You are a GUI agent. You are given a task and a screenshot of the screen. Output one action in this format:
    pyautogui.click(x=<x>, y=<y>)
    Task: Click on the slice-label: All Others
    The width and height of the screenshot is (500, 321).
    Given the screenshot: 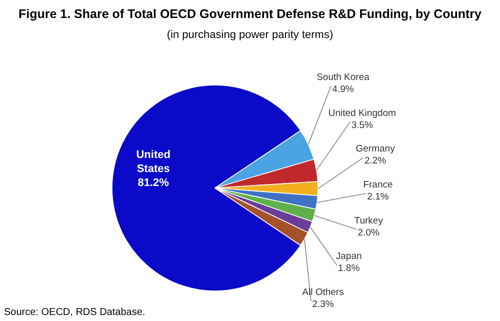 What is the action you would take?
    pyautogui.click(x=323, y=292)
    